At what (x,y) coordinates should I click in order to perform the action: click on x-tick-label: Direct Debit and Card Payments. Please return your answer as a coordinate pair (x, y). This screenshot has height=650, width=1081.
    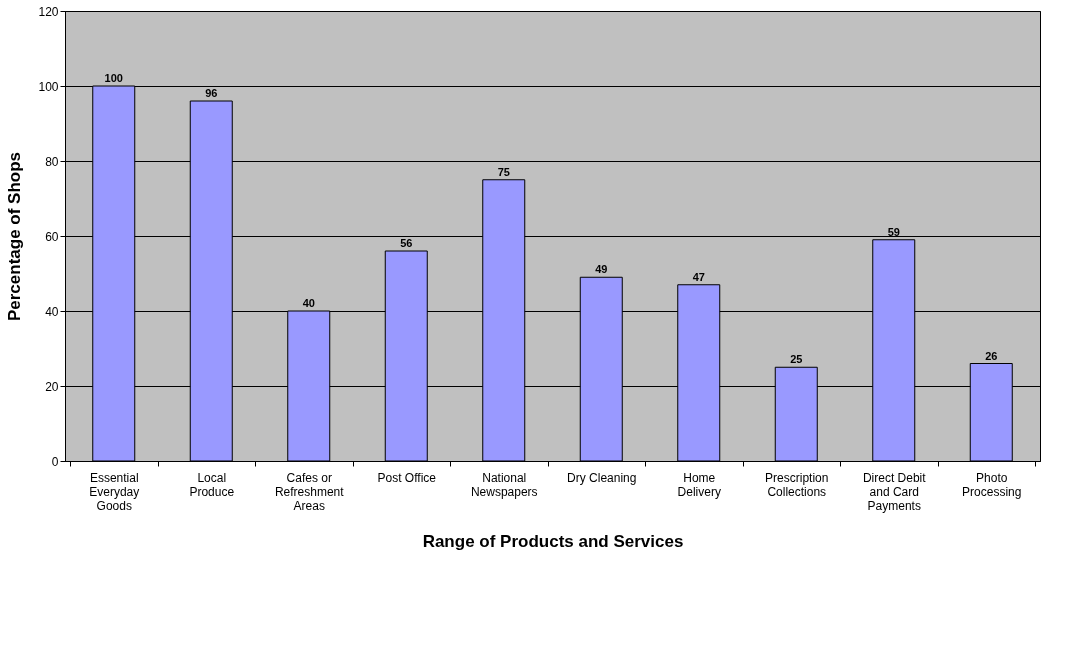
    Looking at the image, I should click on (894, 491).